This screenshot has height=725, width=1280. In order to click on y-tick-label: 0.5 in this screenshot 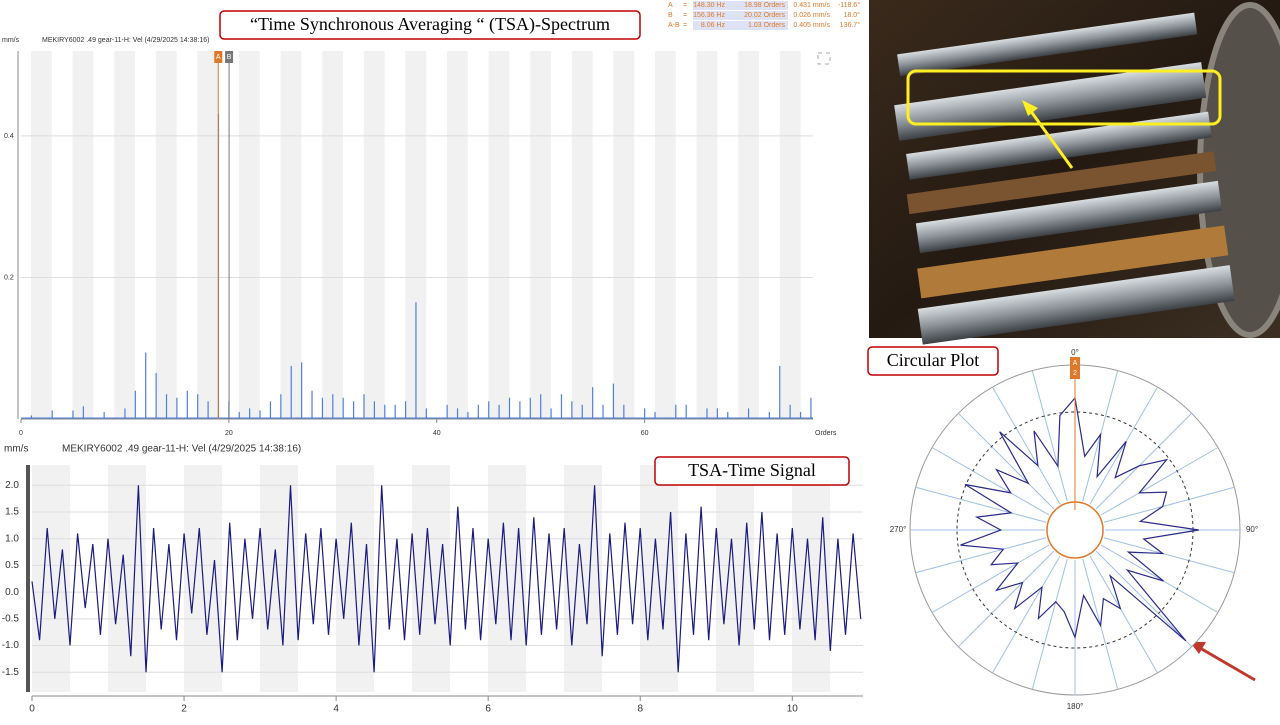, I will do `click(12, 565)`.